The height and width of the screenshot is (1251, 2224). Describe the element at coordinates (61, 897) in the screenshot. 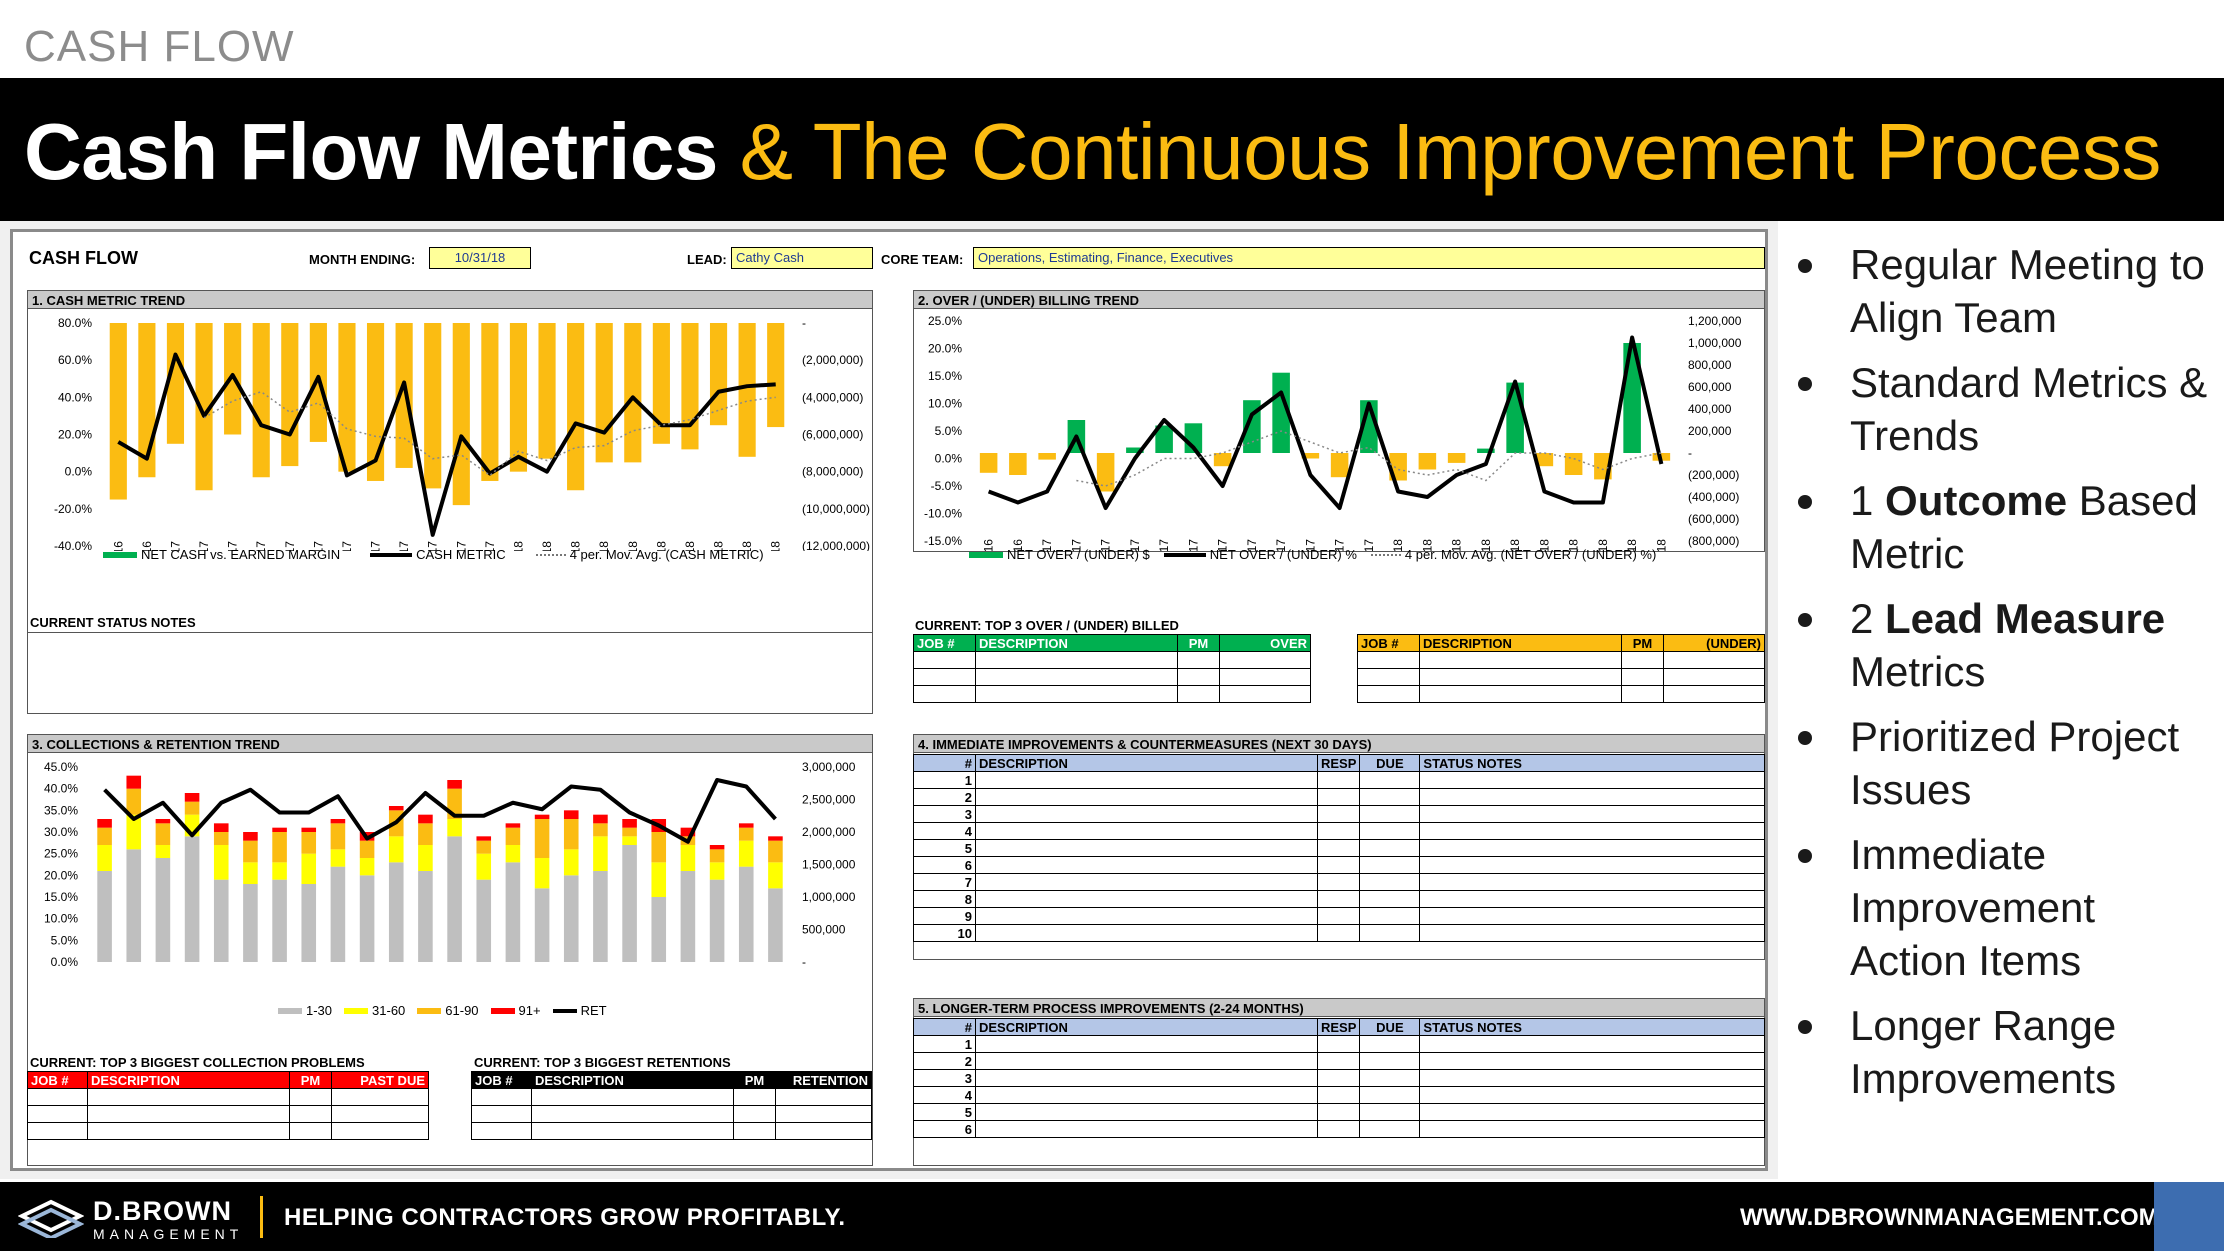

I see `y-tick-label: 15.0%` at that location.